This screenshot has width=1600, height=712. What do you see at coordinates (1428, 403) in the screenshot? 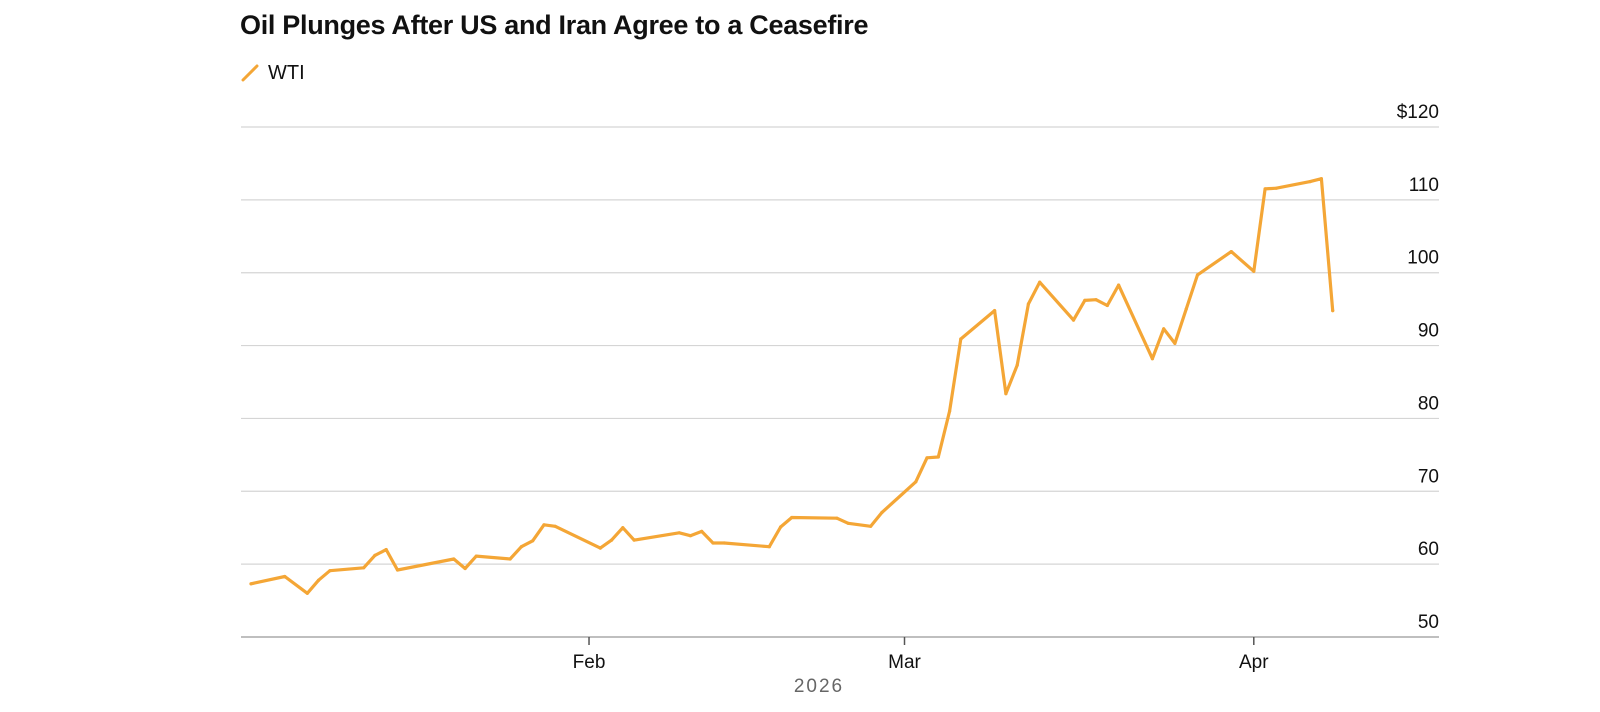
I see `y-tick-label: 80` at bounding box center [1428, 403].